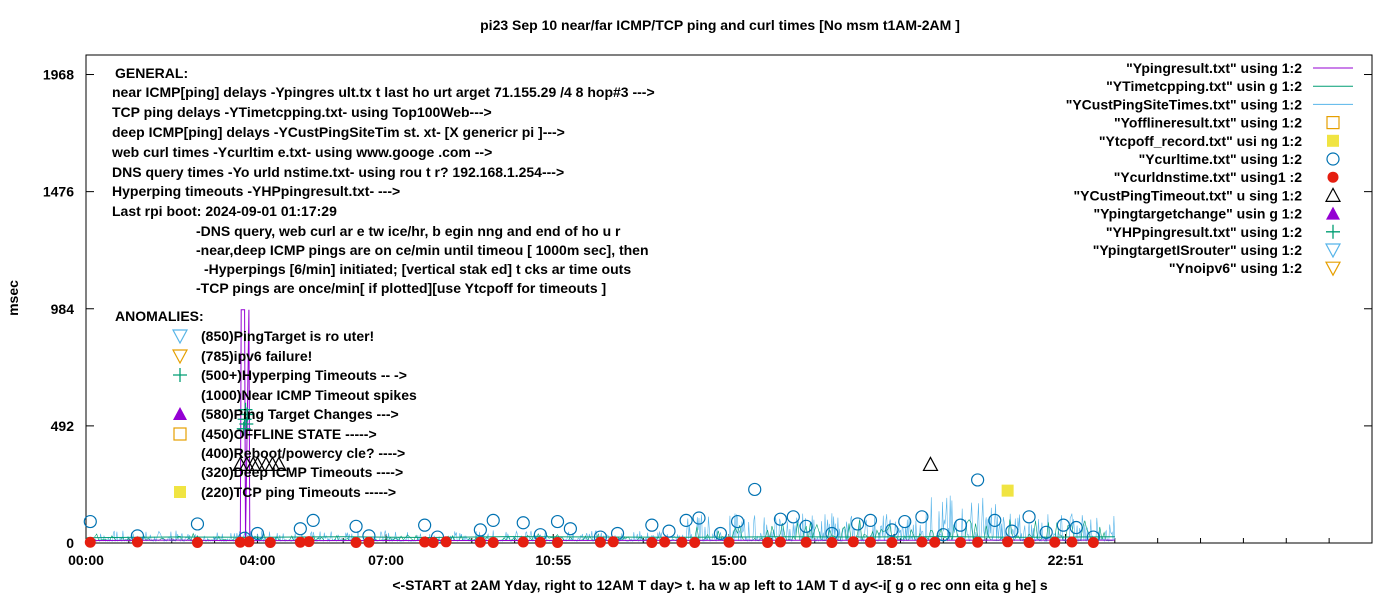  I want to click on anomaly-item: (400)Reboot/powercy cle? ---->, so click(303, 453).